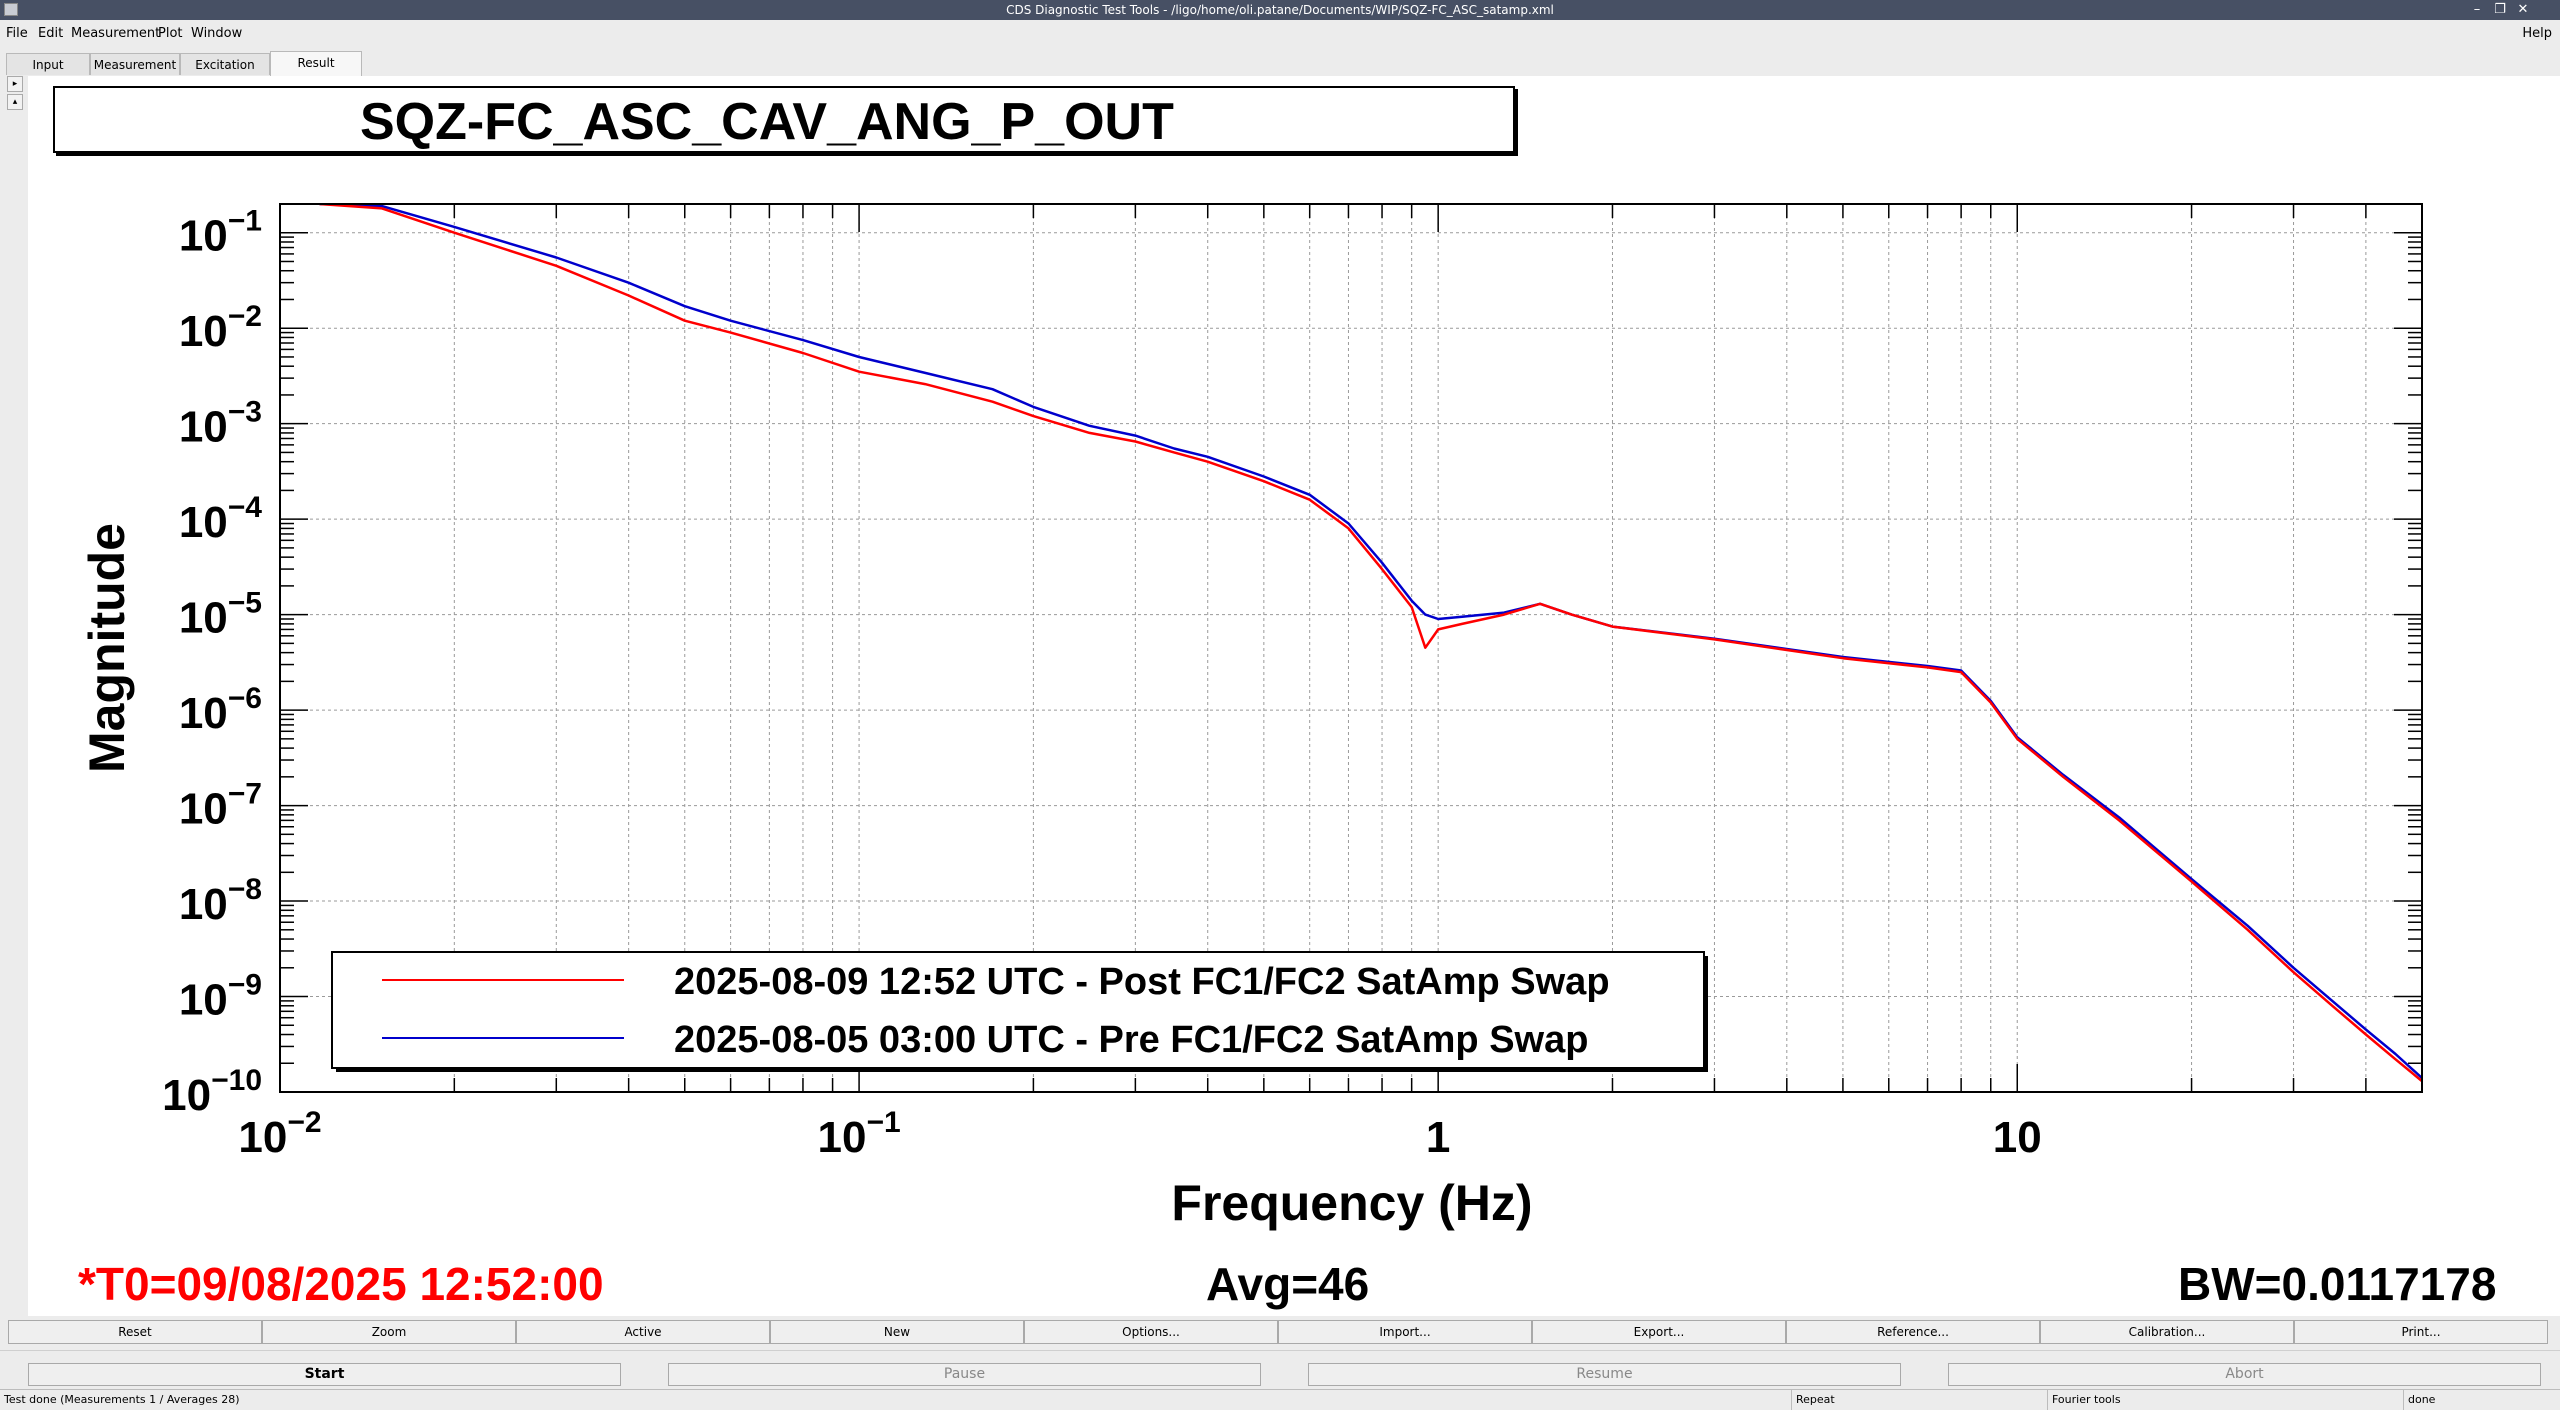  What do you see at coordinates (135, 64) in the screenshot?
I see `tab-measurement: Measurement` at bounding box center [135, 64].